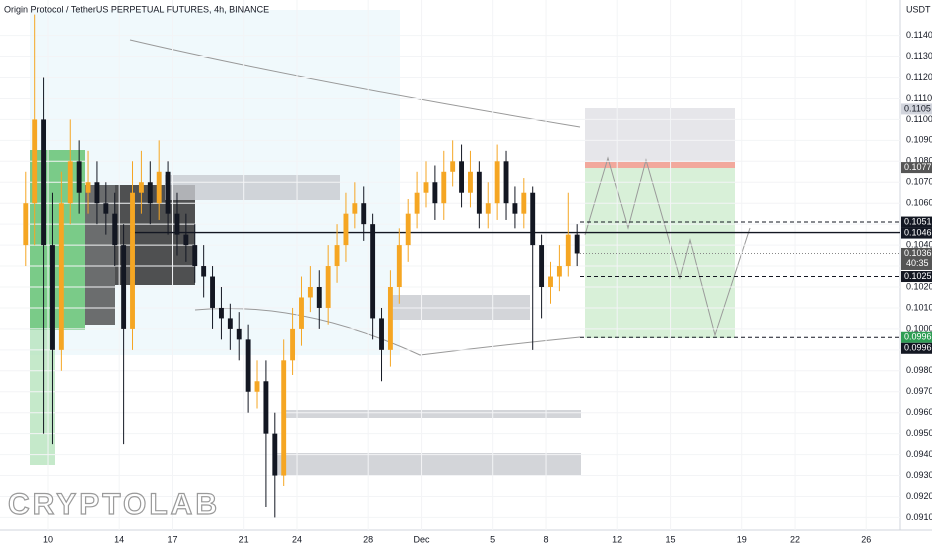 Image resolution: width=932 pixels, height=550 pixels. Describe the element at coordinates (173, 539) in the screenshot. I see `x-tick-label: 17` at that location.